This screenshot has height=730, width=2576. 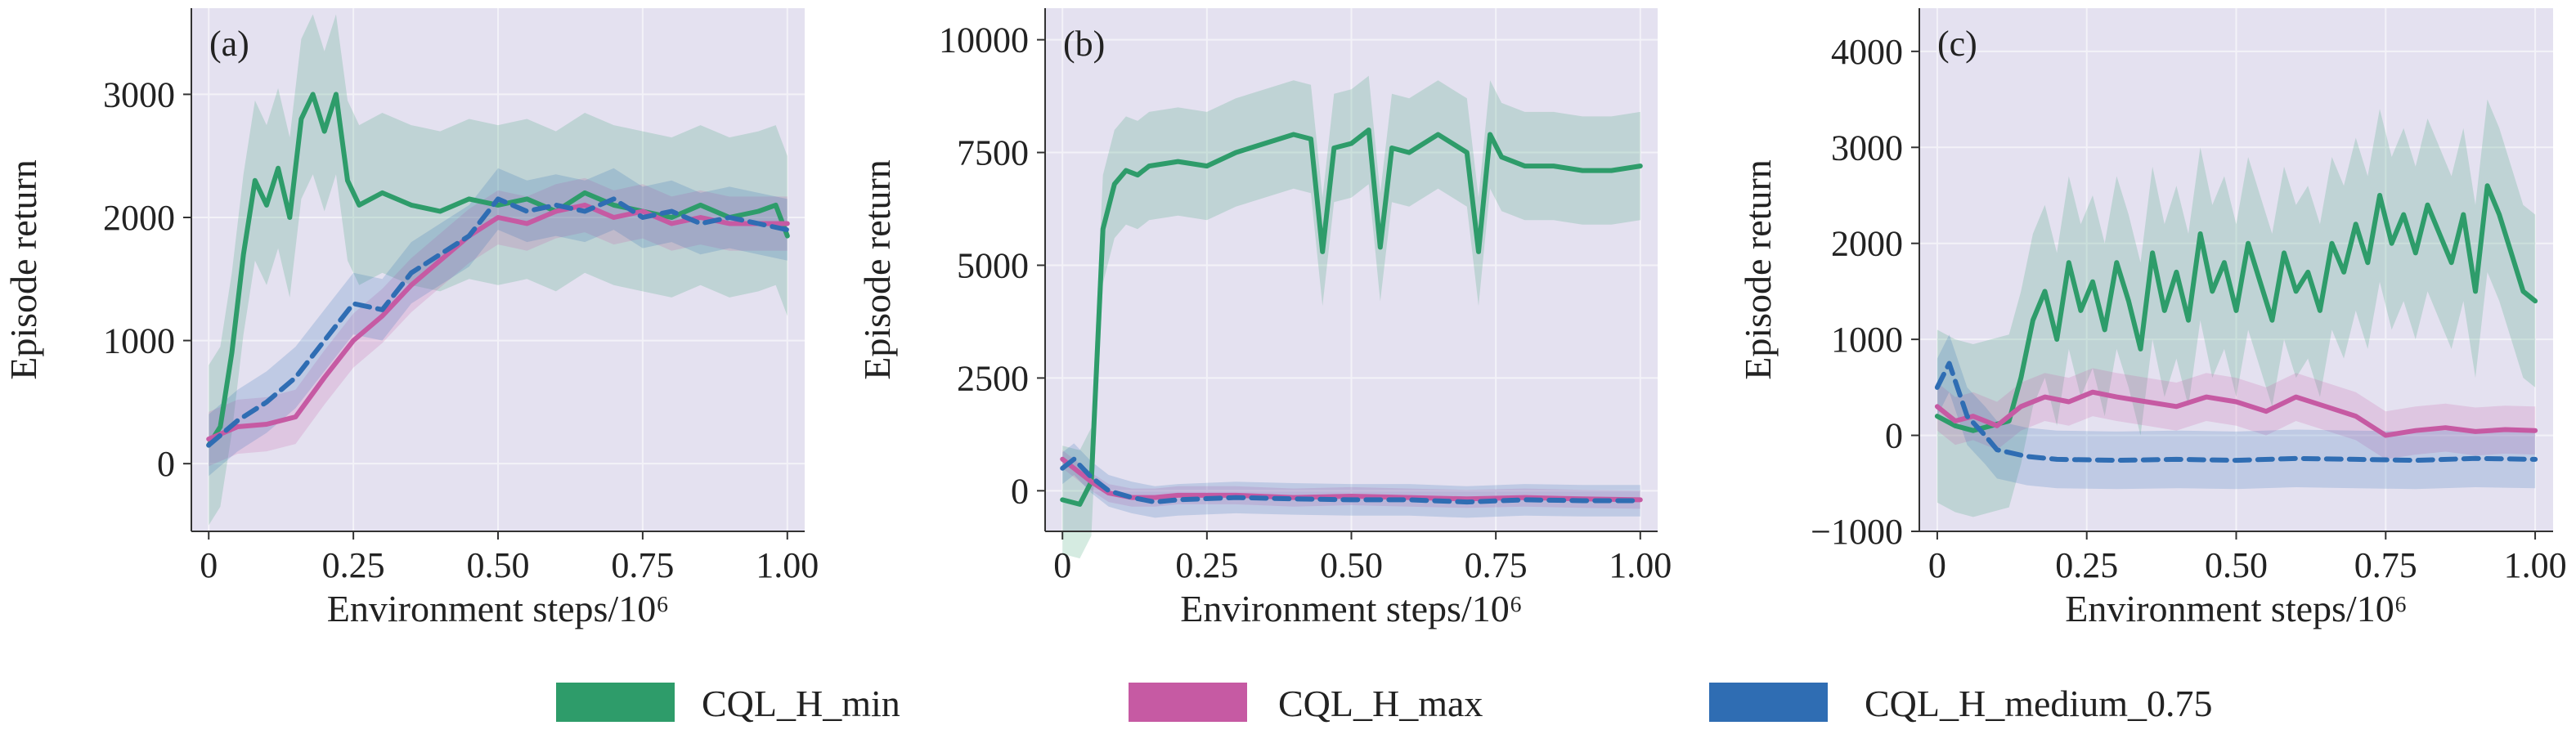 I want to click on y-tick-label: 7500, so click(x=993, y=153).